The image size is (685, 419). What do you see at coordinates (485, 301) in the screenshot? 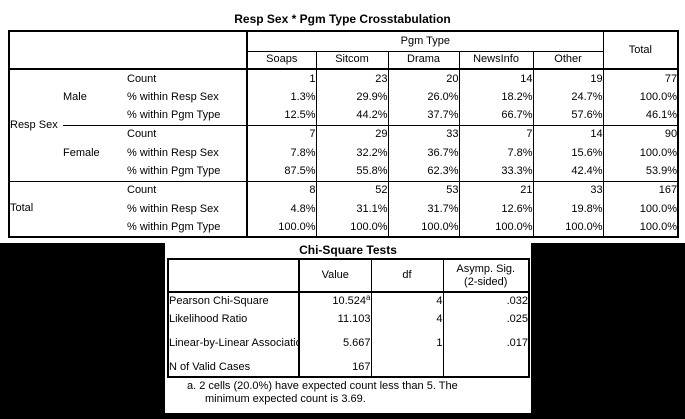
I see `sig-cell: .032` at bounding box center [485, 301].